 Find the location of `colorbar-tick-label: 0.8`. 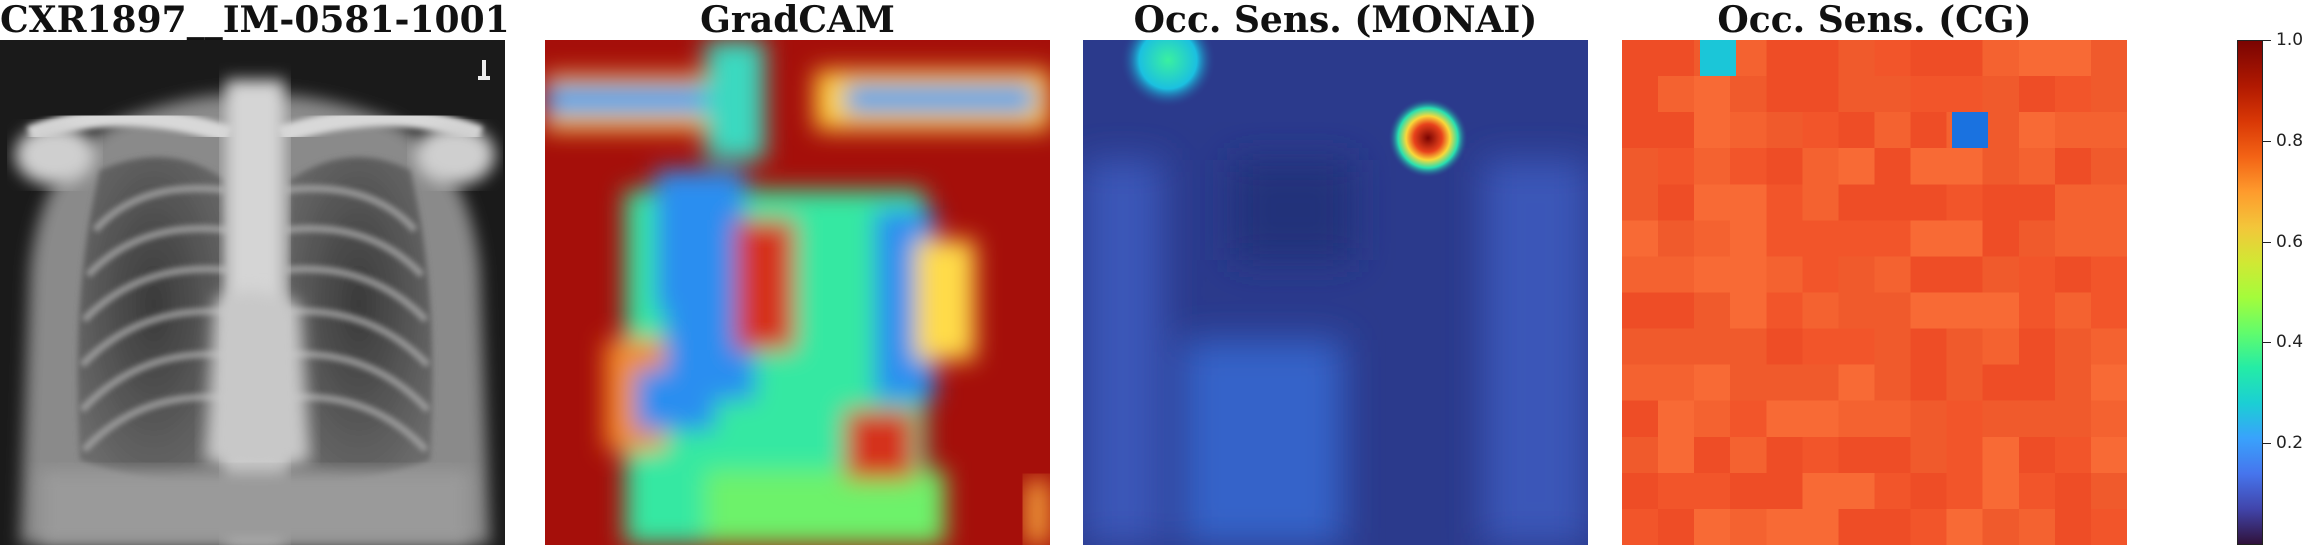

colorbar-tick-label: 0.8 is located at coordinates (2290, 140).